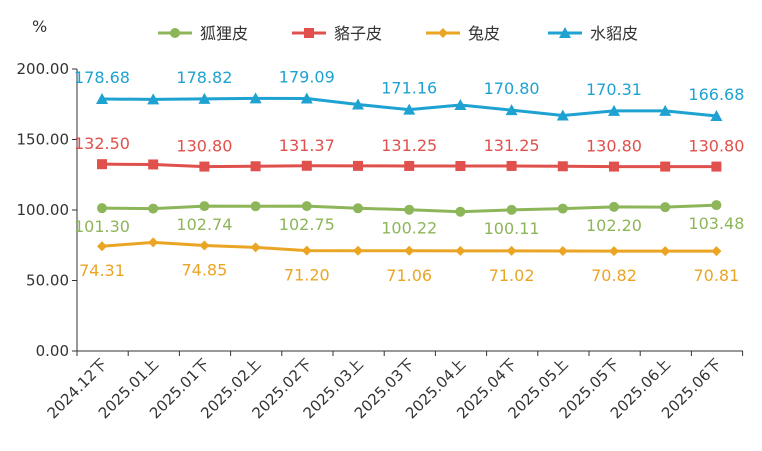 The width and height of the screenshot is (762, 451). What do you see at coordinates (409, 88) in the screenshot?
I see `data-label: 171.16` at bounding box center [409, 88].